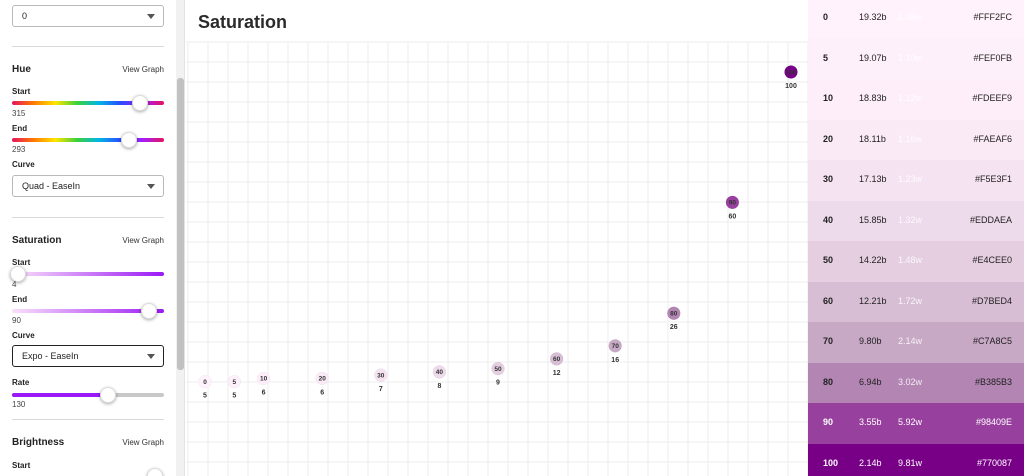  What do you see at coordinates (322, 392) in the screenshot?
I see `chart-point-y-label: 6` at bounding box center [322, 392].